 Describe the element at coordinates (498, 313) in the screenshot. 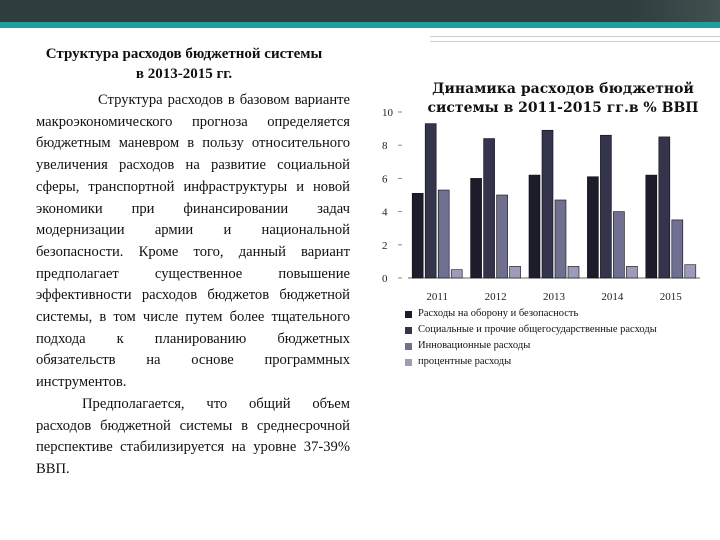

I see `legend-label: Расходы на оборону и безопасность` at that location.